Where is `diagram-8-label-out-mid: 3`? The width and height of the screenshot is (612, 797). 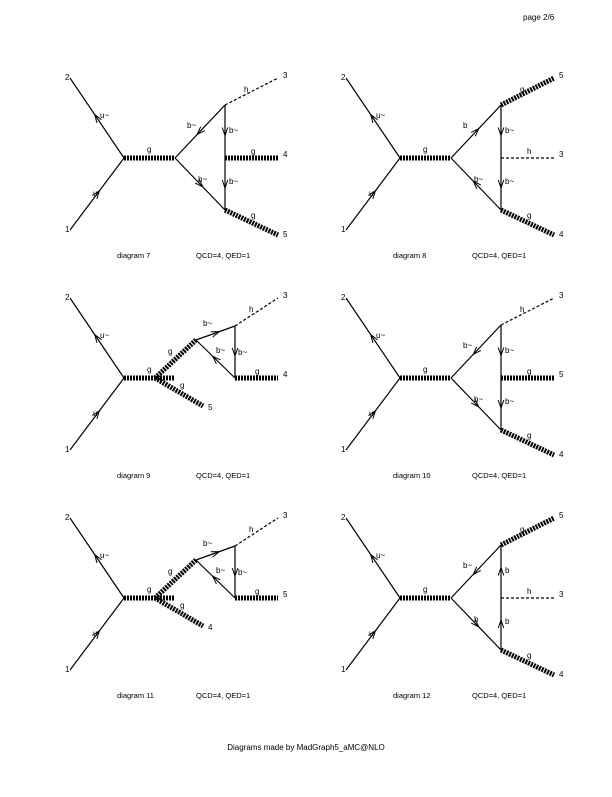 diagram-8-label-out-mid: 3 is located at coordinates (561, 154).